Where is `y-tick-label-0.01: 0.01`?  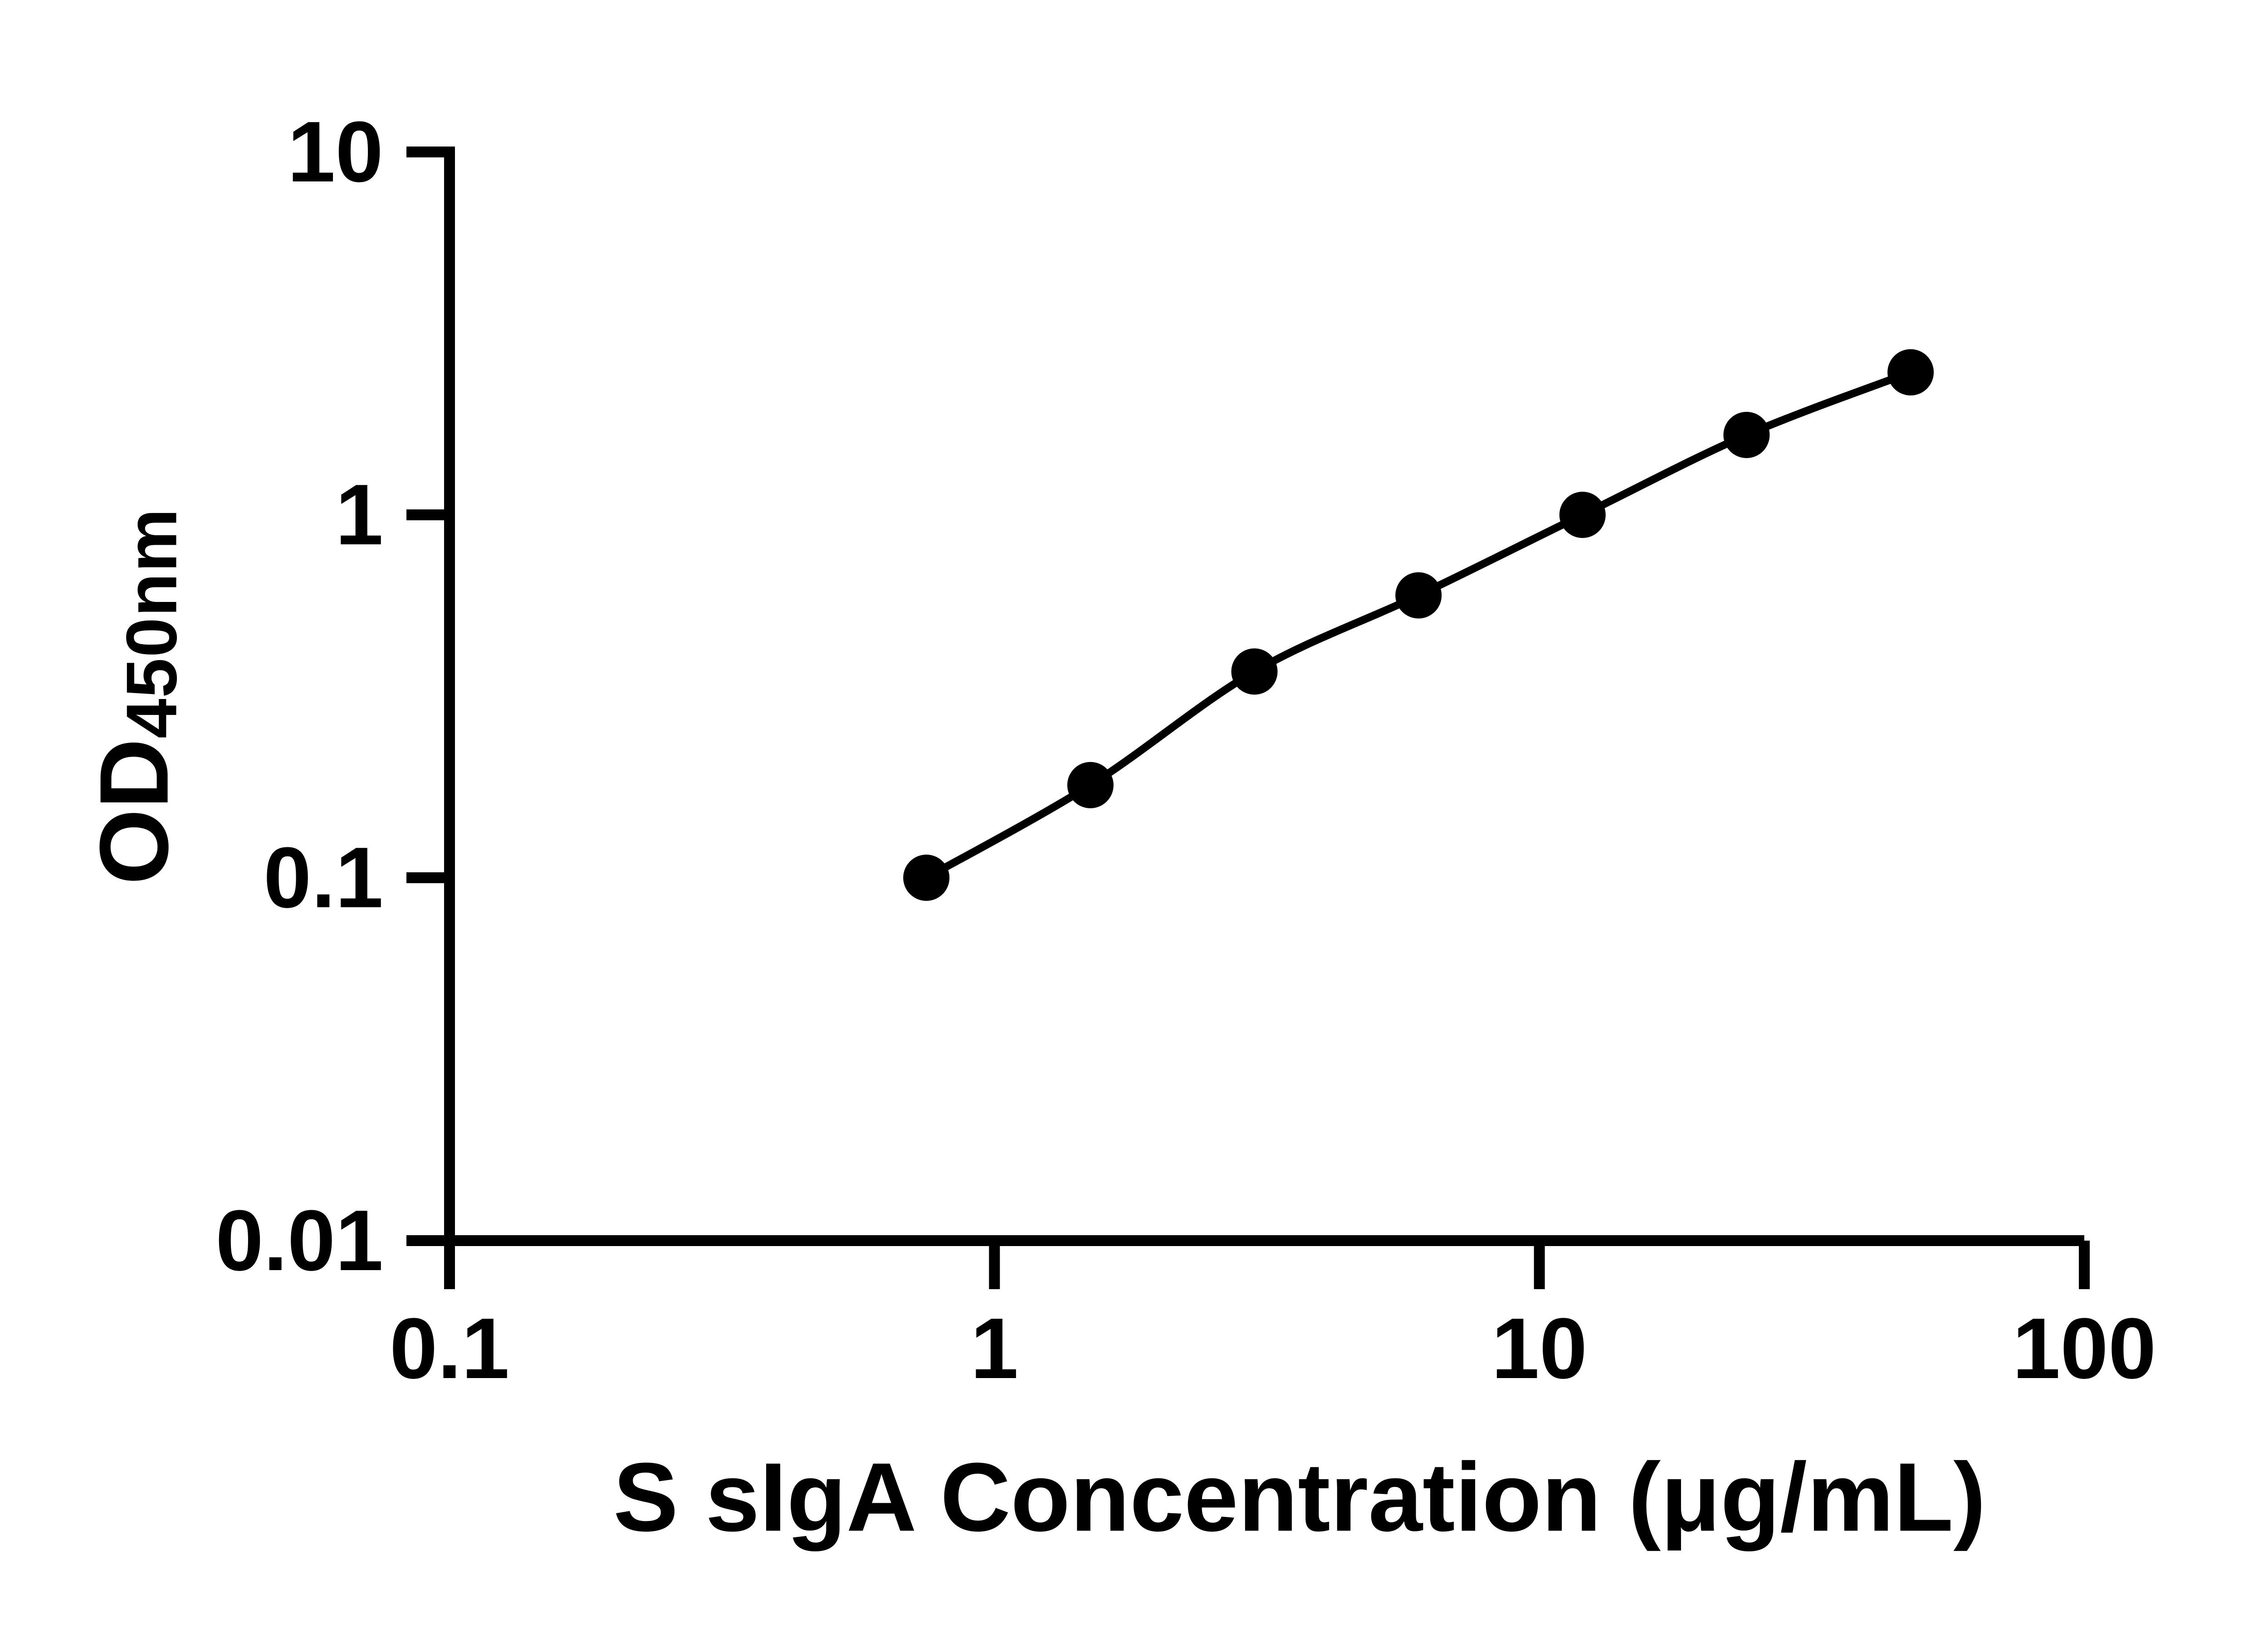 y-tick-label-0.01: 0.01 is located at coordinates (299, 1241).